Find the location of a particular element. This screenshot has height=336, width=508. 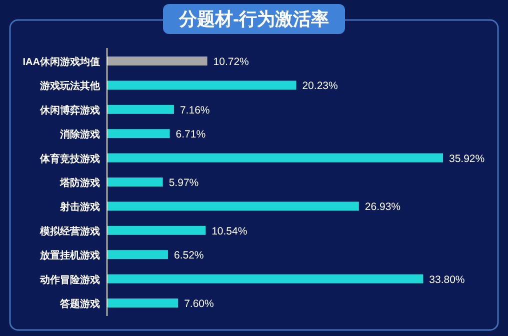

y-tick-label: 休闲博弈游戏 is located at coordinates (69, 110).